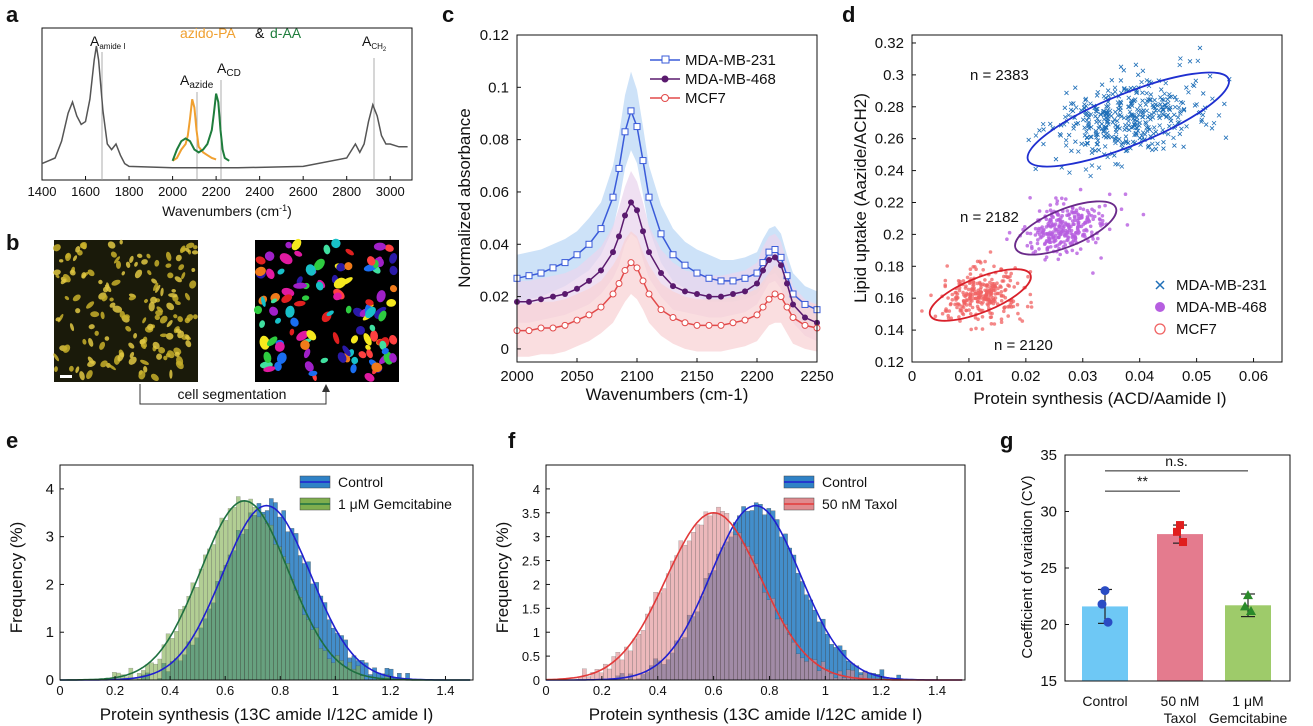  Describe the element at coordinates (667, 394) in the screenshot. I see `c-x-axis-label: Wavenumbers (cm-1)` at that location.